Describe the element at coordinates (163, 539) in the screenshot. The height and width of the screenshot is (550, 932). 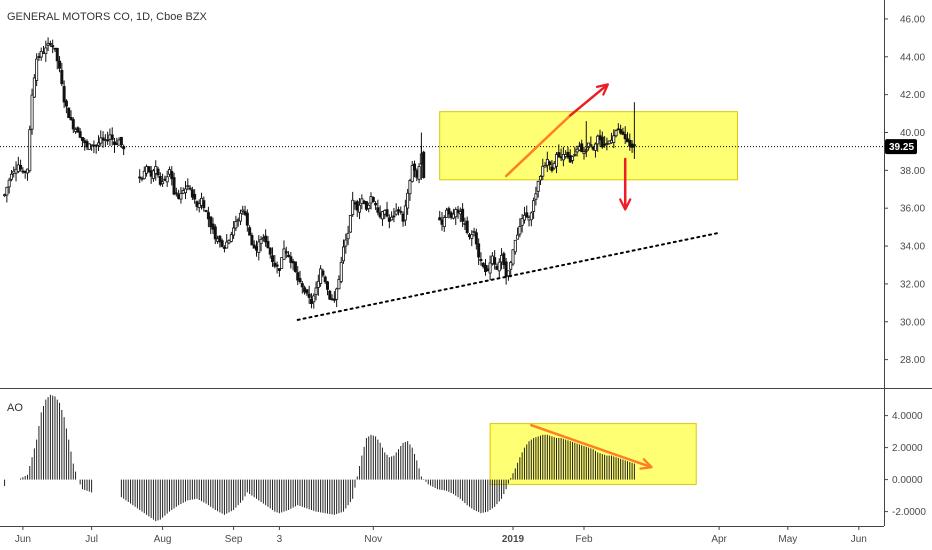
I see `time-tick-label: Aug` at that location.